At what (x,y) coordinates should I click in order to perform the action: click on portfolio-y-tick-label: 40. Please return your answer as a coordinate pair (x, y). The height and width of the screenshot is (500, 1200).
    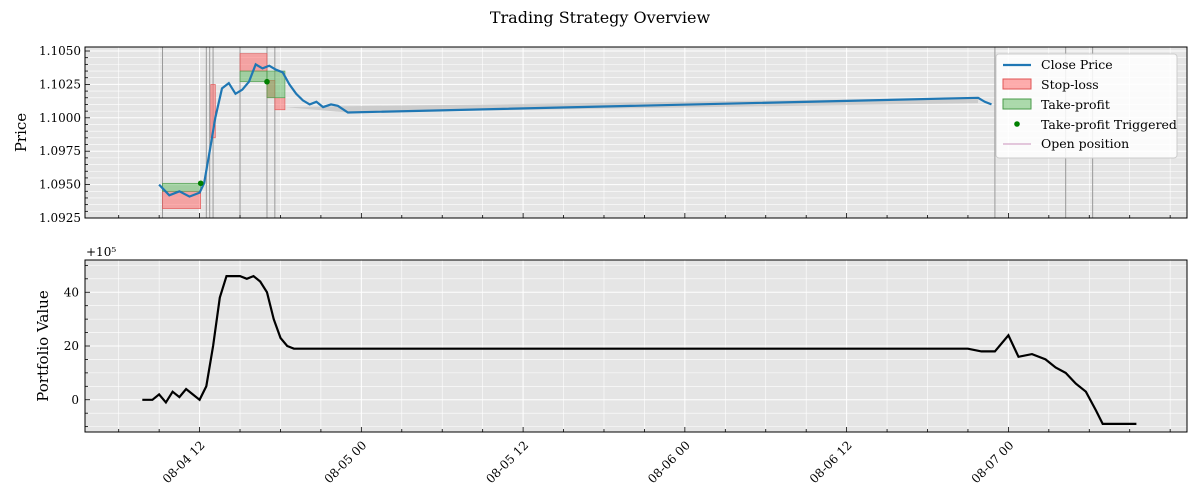
    Looking at the image, I should click on (71, 292).